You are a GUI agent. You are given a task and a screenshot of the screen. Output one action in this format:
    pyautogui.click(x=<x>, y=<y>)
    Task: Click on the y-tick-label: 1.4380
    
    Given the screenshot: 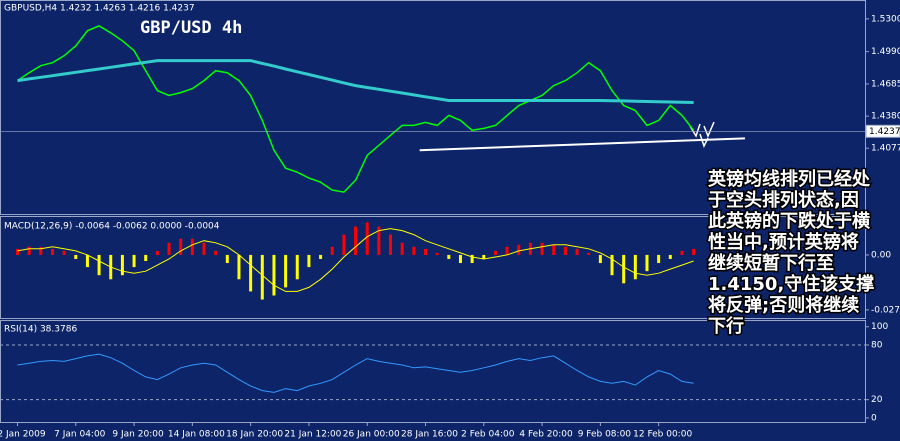 What is the action you would take?
    pyautogui.click(x=885, y=117)
    